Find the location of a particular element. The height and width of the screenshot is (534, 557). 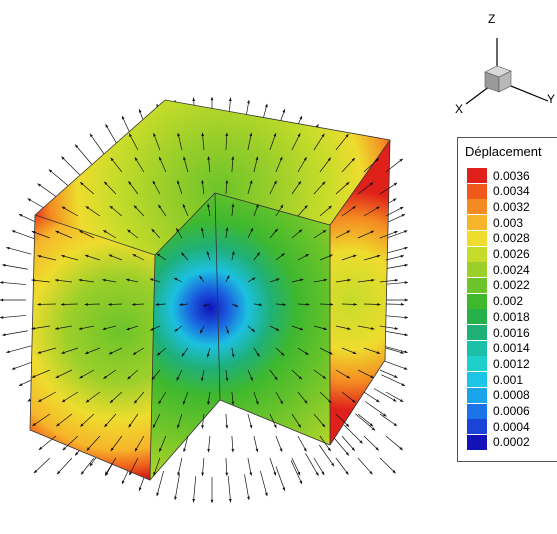

legend-value: 0.0032 is located at coordinates (511, 206).